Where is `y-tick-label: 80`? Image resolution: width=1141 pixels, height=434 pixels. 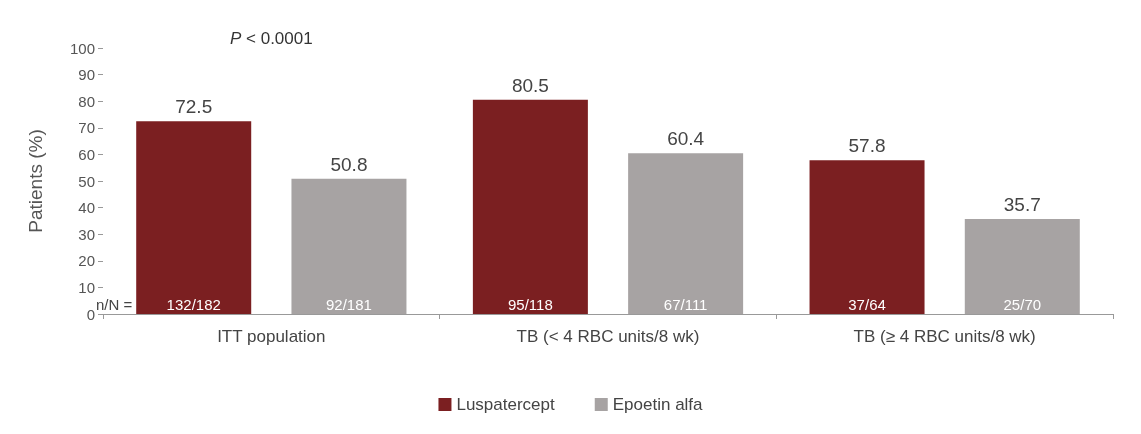
y-tick-label: 80 is located at coordinates (86, 101).